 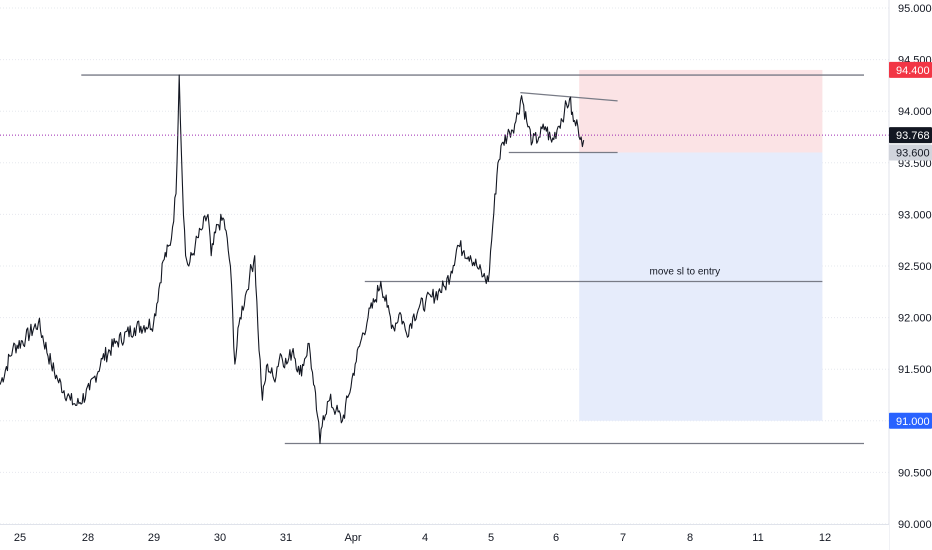 What do you see at coordinates (915, 164) in the screenshot?
I see `price-tick-label: 93.500` at bounding box center [915, 164].